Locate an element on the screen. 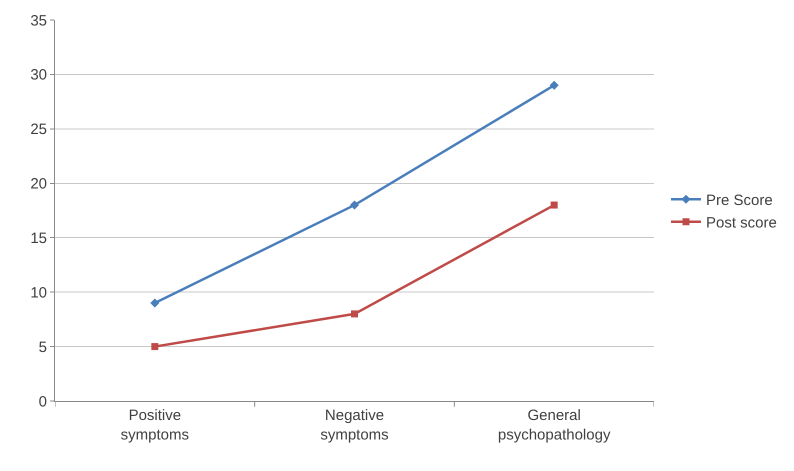 The height and width of the screenshot is (471, 794). x-tick-label: Positive symptoms is located at coordinates (154, 425).